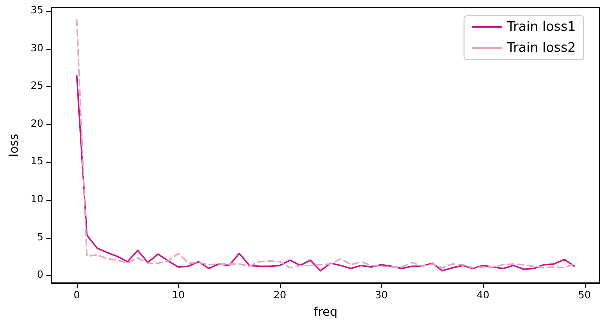 This screenshot has height=323, width=612. Describe the element at coordinates (14, 146) in the screenshot. I see `y-axis-title: loss` at that location.